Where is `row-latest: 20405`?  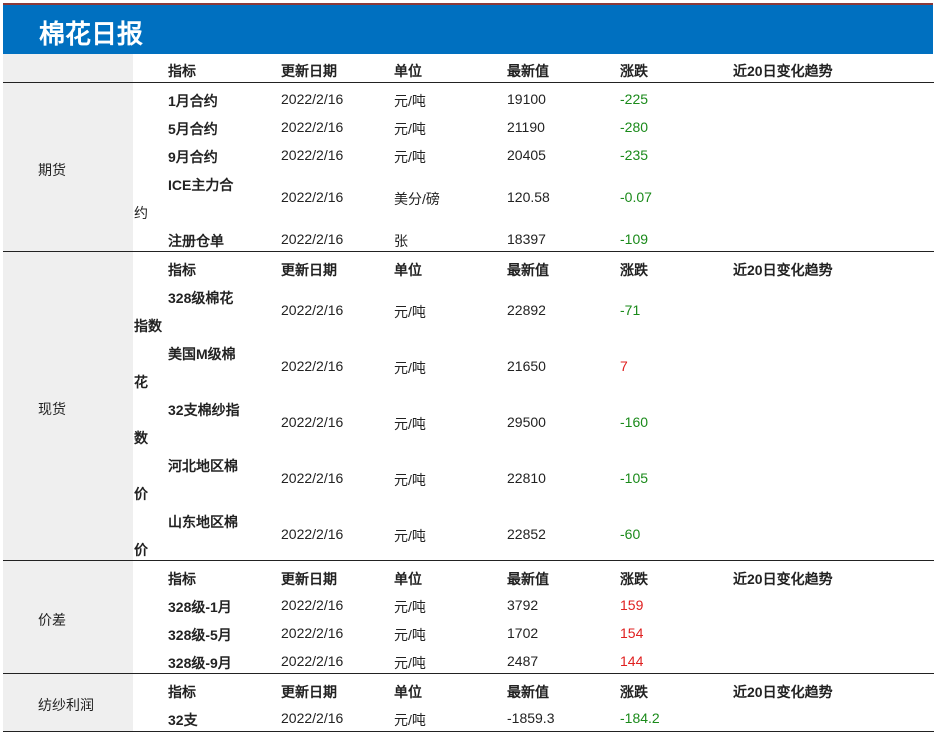
row-latest: 20405 is located at coordinates (526, 155).